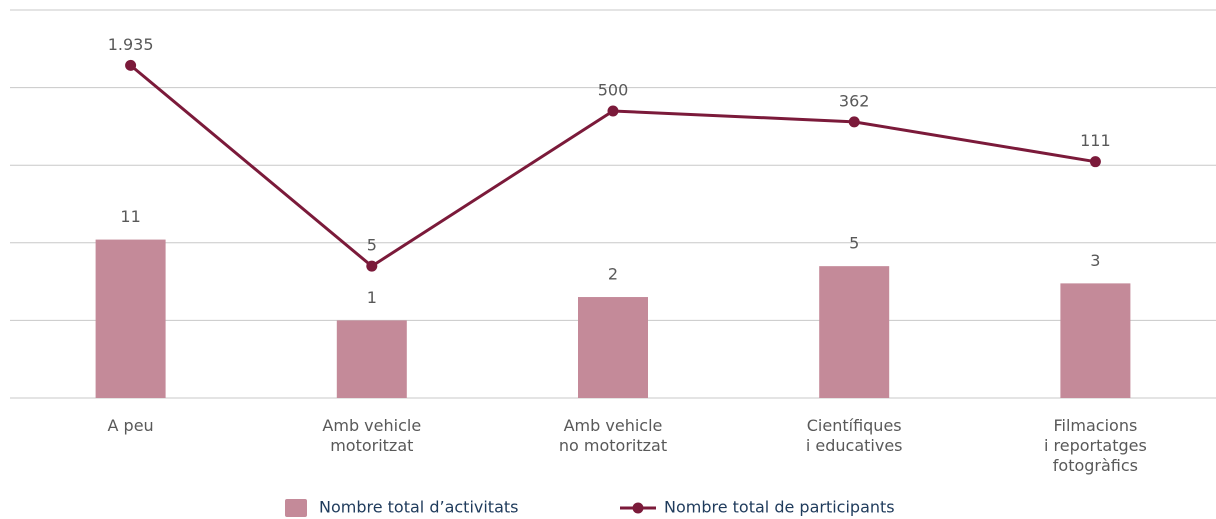 The image size is (1216, 519). I want to click on data-label: 3, so click(1095, 260).